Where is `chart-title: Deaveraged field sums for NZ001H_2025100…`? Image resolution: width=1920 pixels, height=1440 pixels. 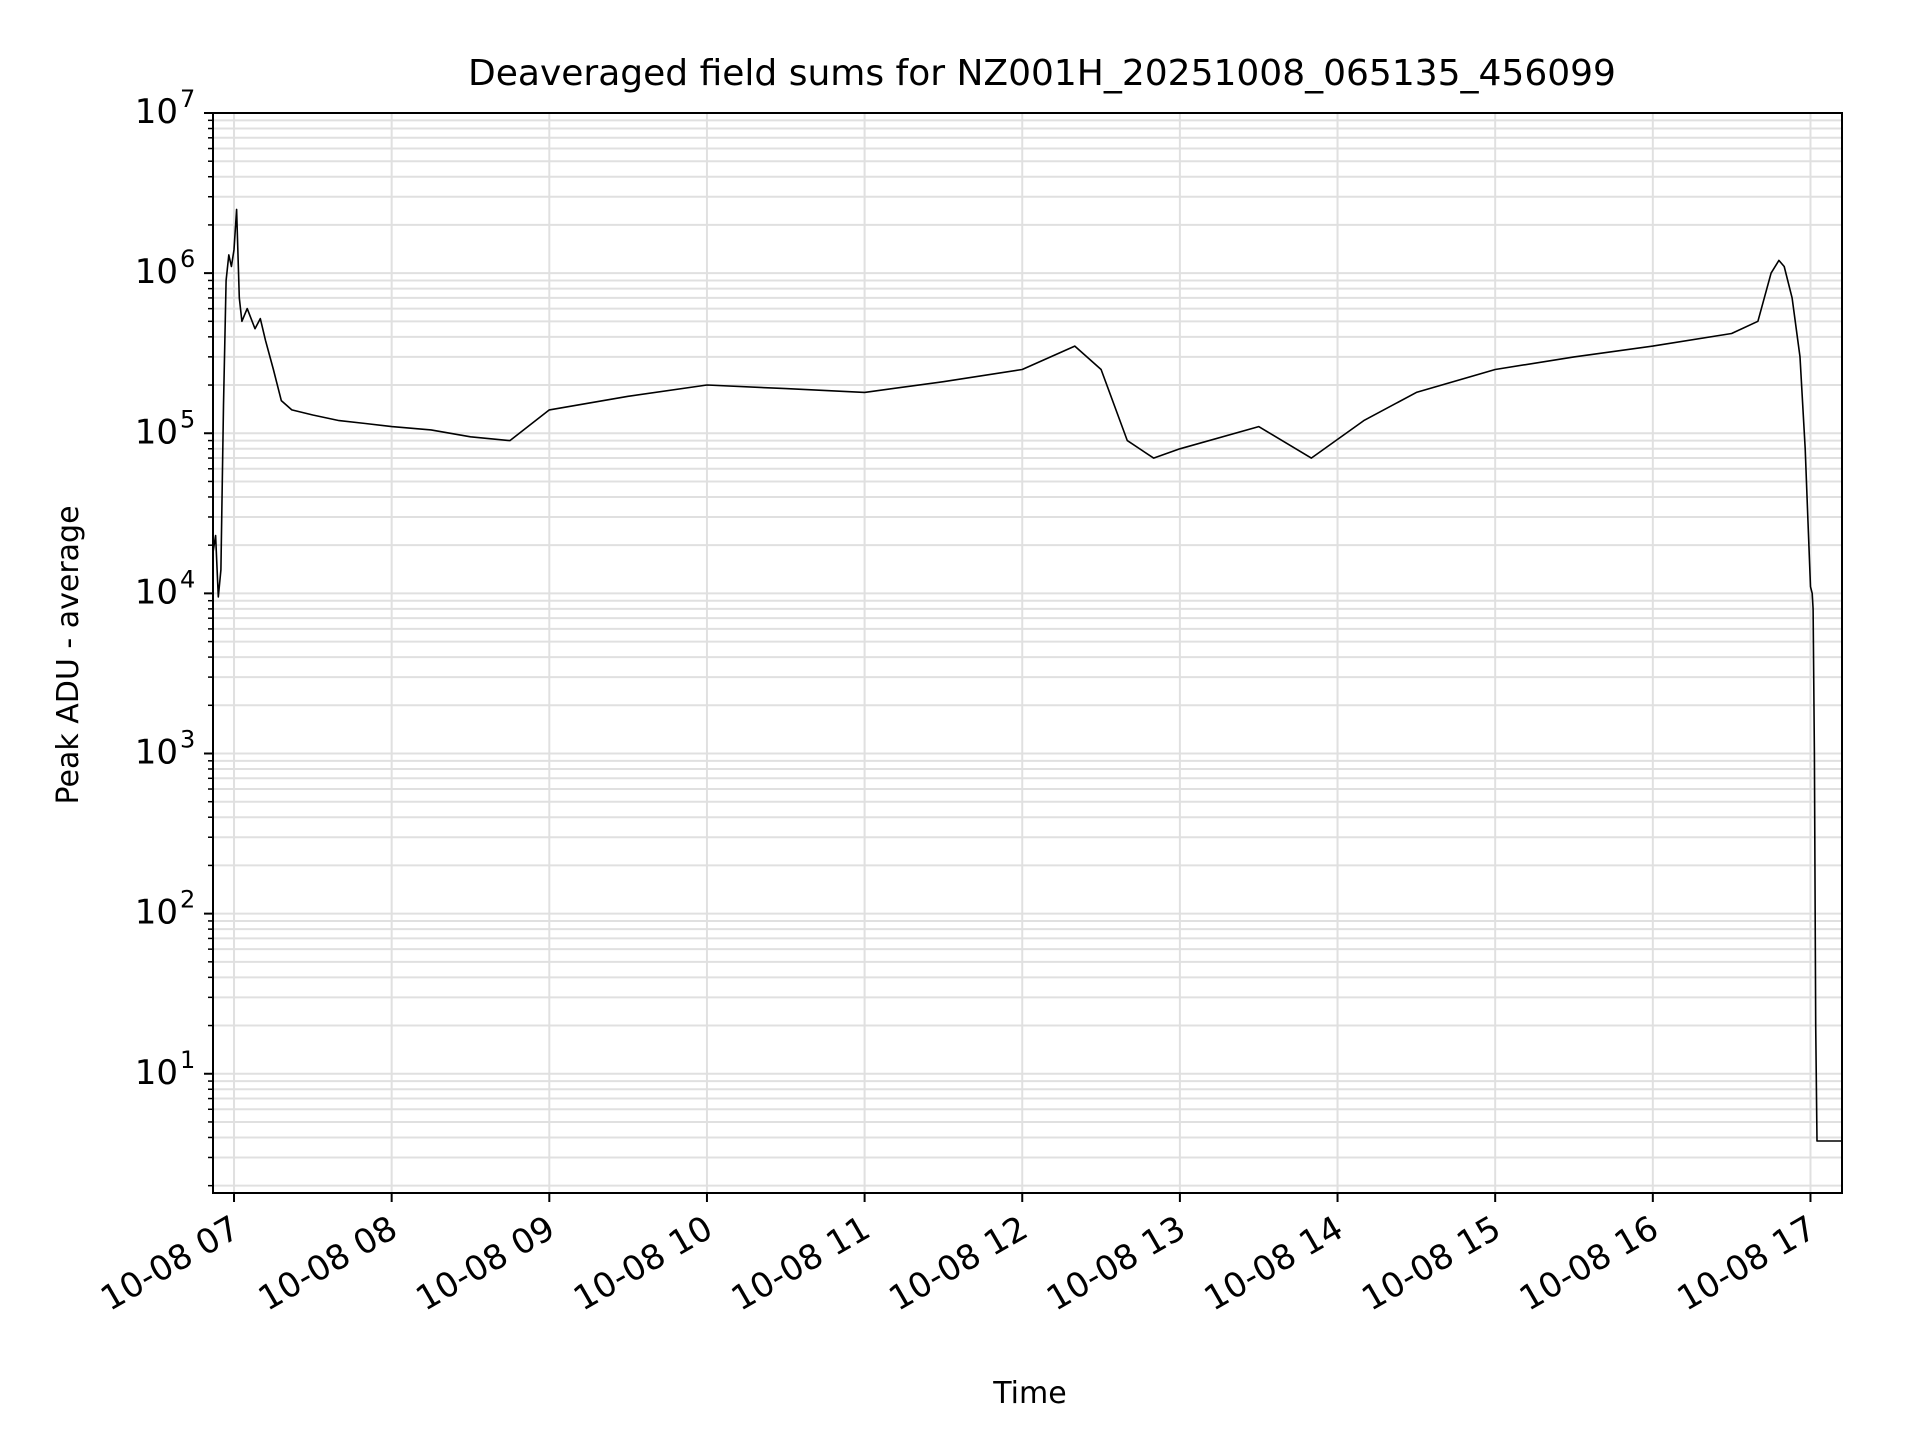
chart-title: Deaveraged field sums for NZ001H_2025100… is located at coordinates (1042, 73).